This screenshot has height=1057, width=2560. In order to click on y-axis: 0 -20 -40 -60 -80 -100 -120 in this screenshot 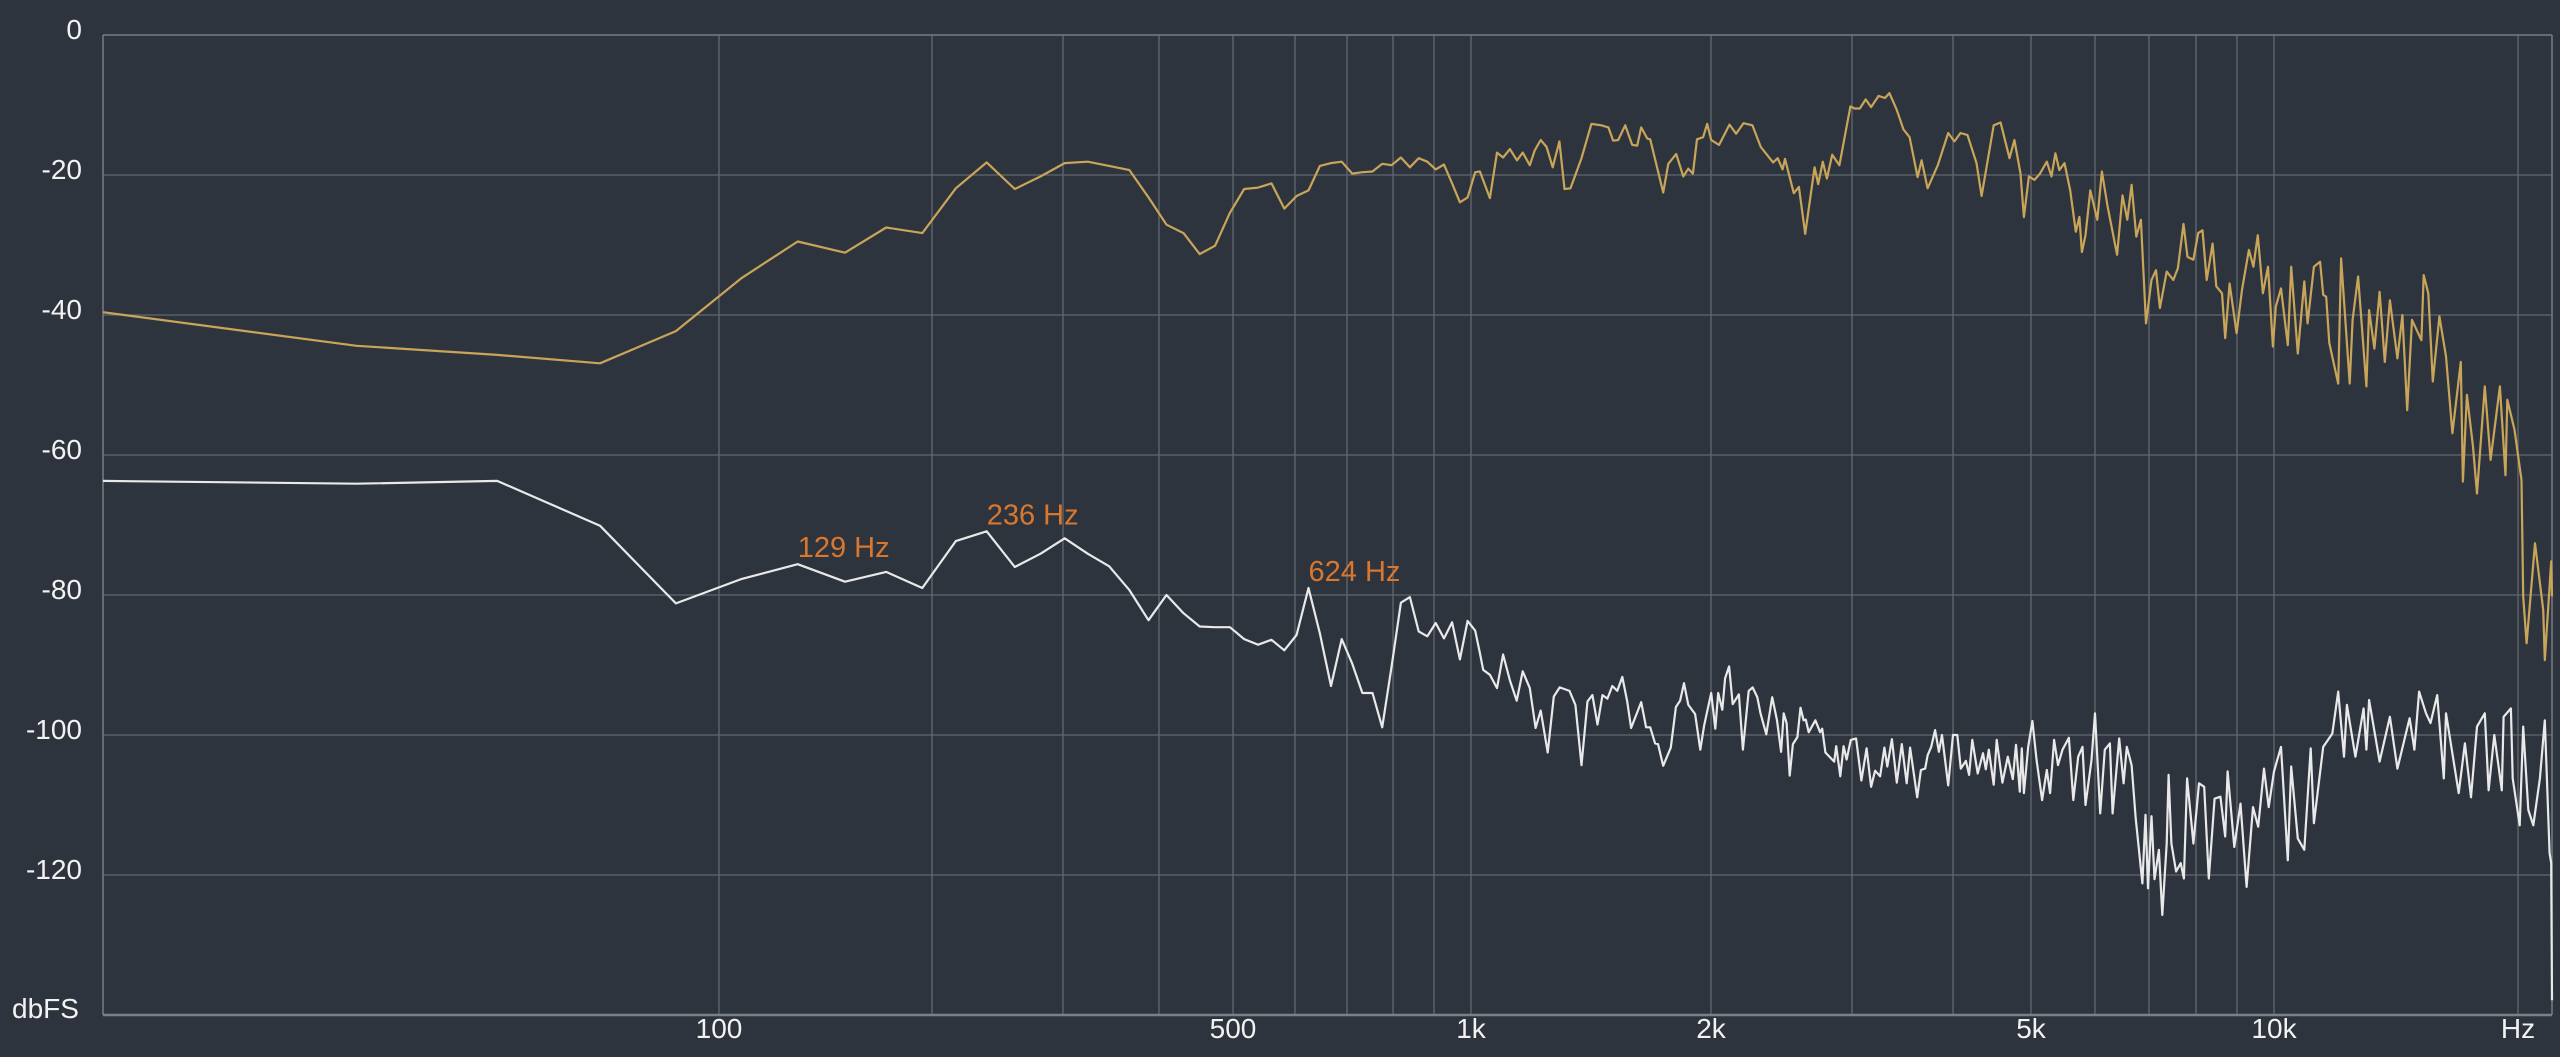, I will do `click(54, 449)`.